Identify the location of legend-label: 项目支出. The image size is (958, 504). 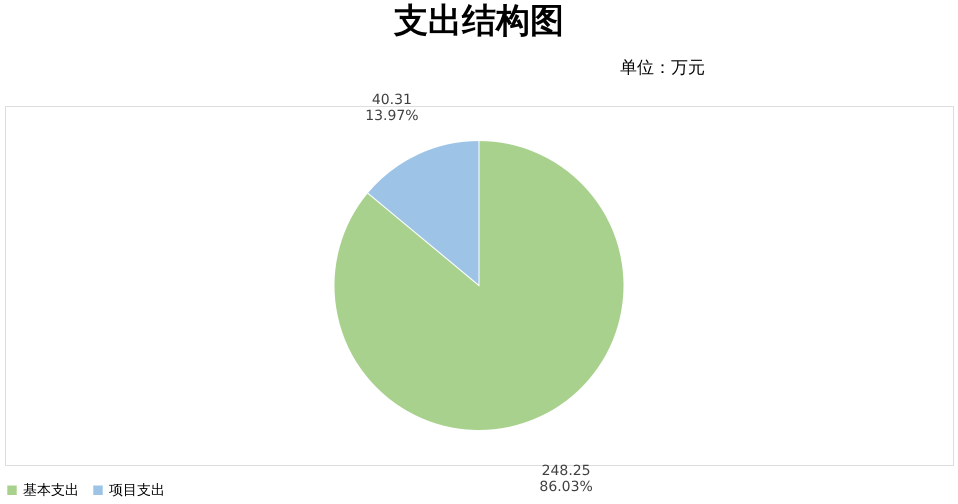
(137, 490).